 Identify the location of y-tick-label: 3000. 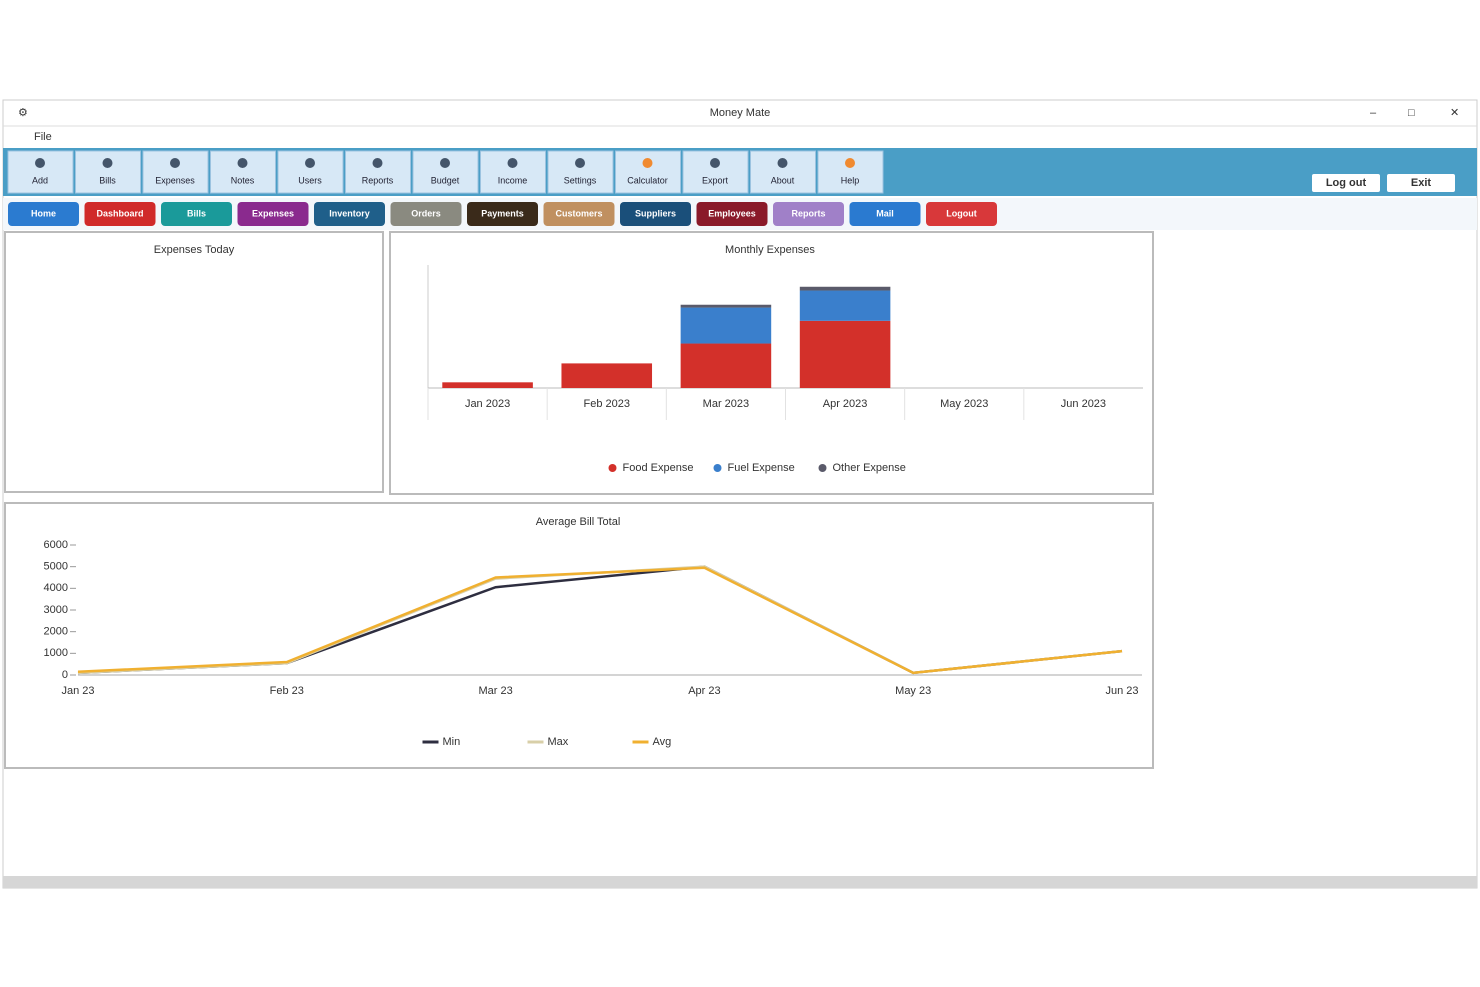
(56, 610).